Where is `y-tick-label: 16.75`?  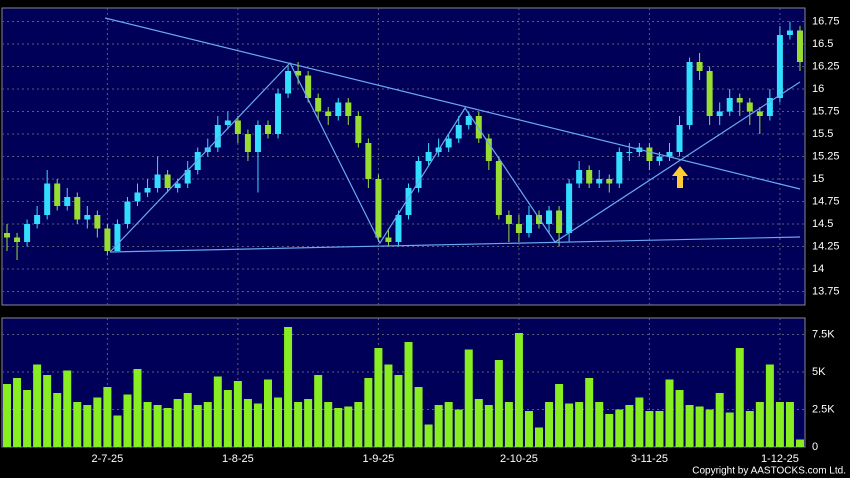
y-tick-label: 16.75 is located at coordinates (826, 21).